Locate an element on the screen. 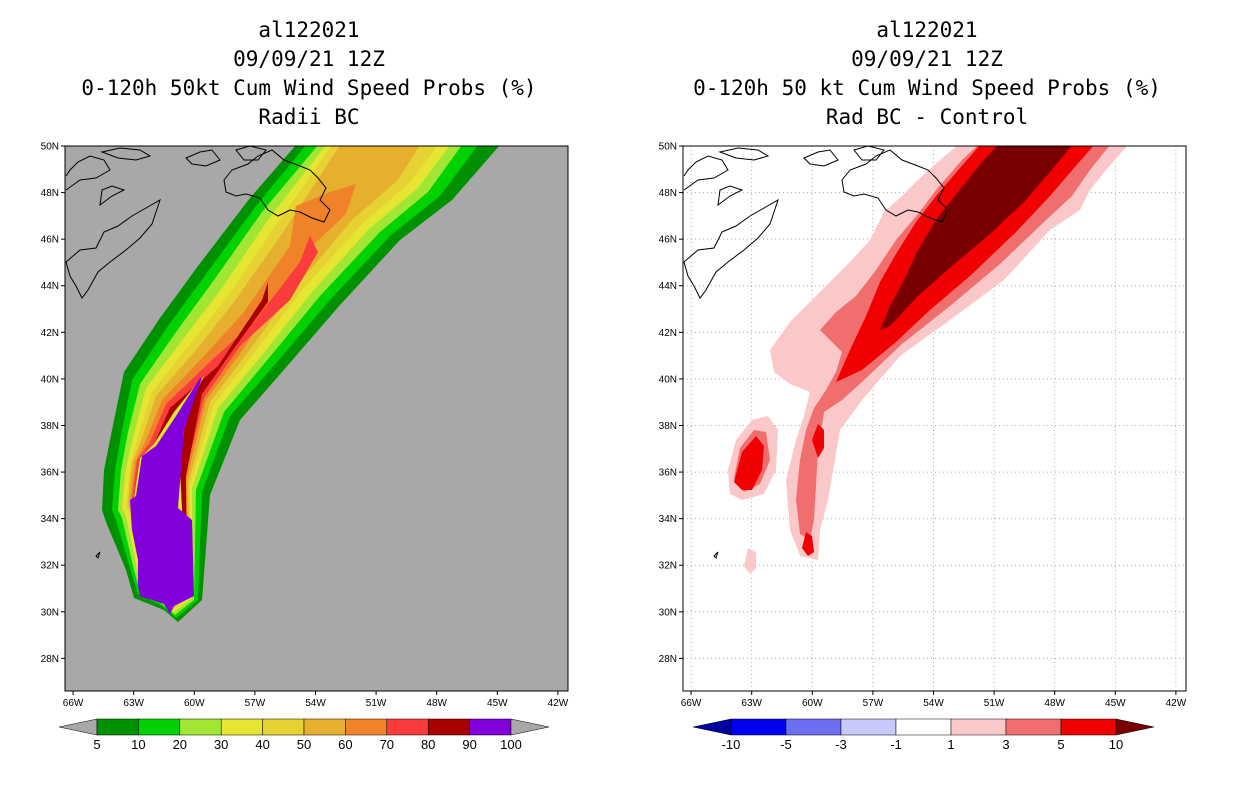 This screenshot has width=1236, height=800. colorbar-label: 5 is located at coordinates (1060, 744).